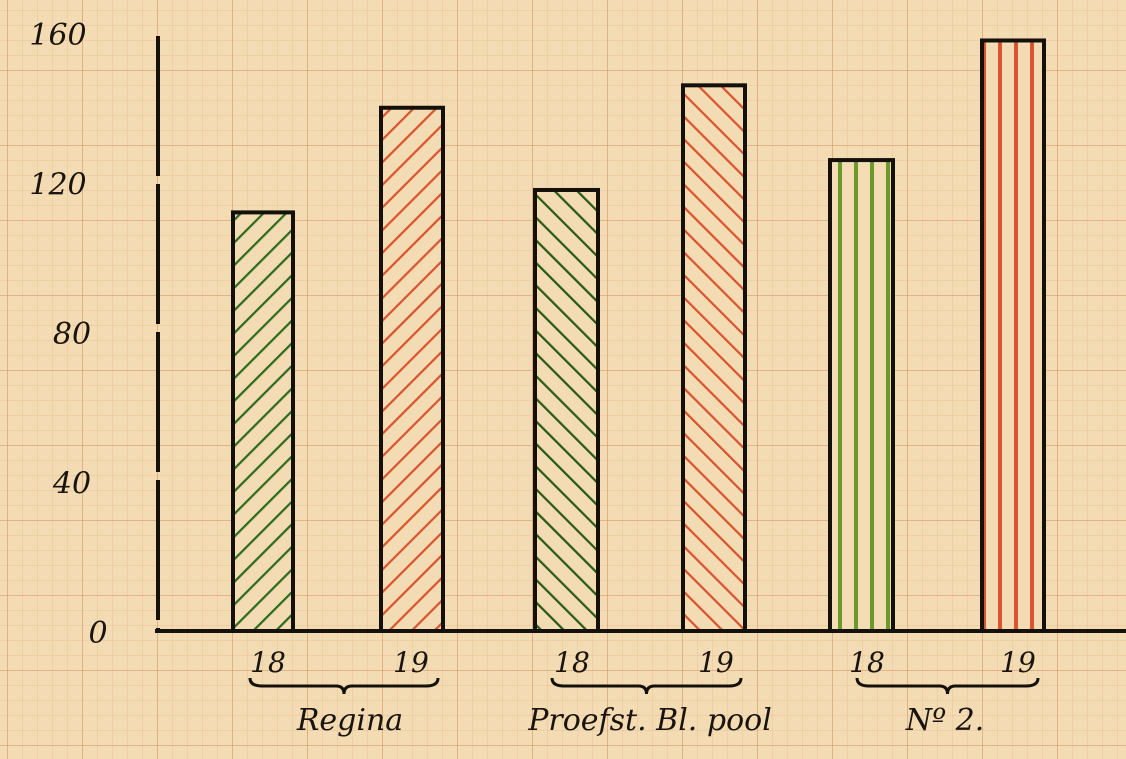  What do you see at coordinates (97, 633) in the screenshot?
I see `y-tick-label: 0` at bounding box center [97, 633].